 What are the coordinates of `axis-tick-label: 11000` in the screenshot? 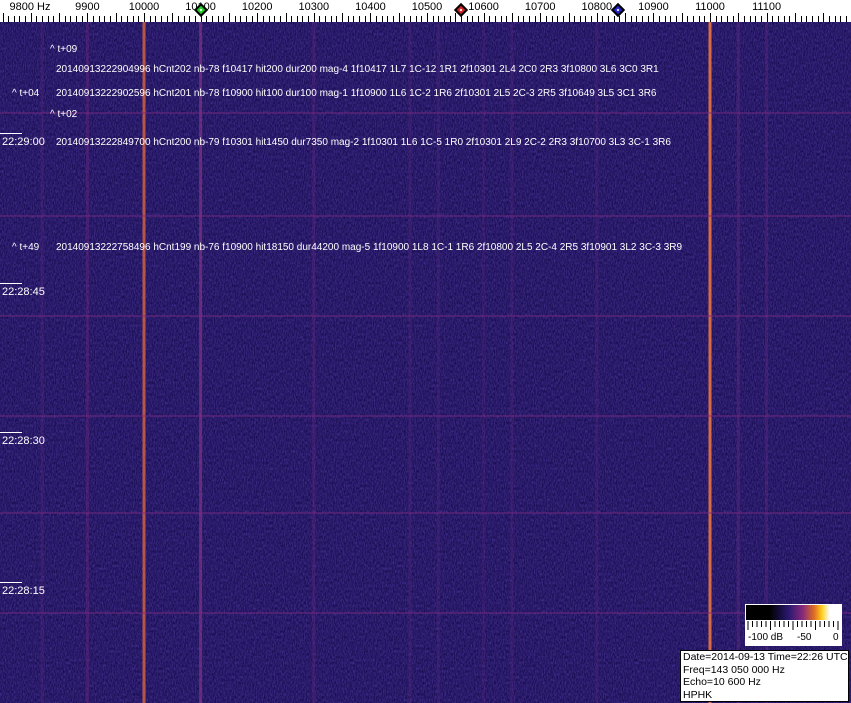 It's located at (710, 7).